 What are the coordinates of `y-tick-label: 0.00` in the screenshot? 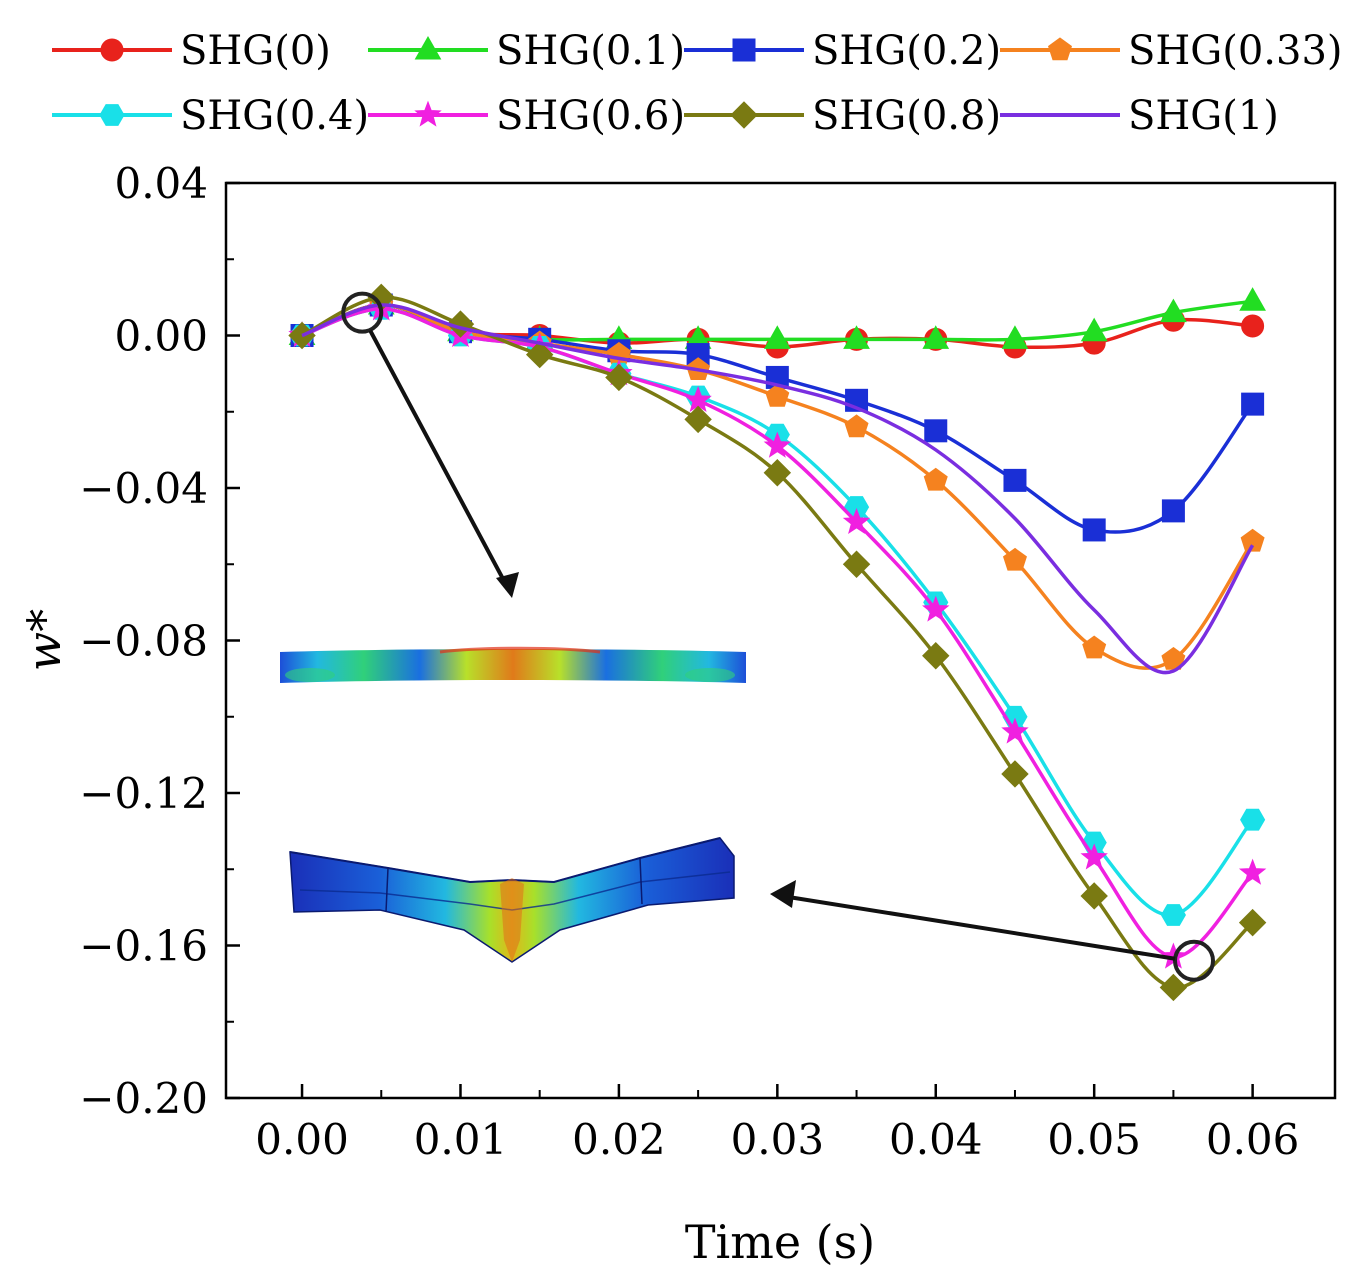 It's located at (161, 336).